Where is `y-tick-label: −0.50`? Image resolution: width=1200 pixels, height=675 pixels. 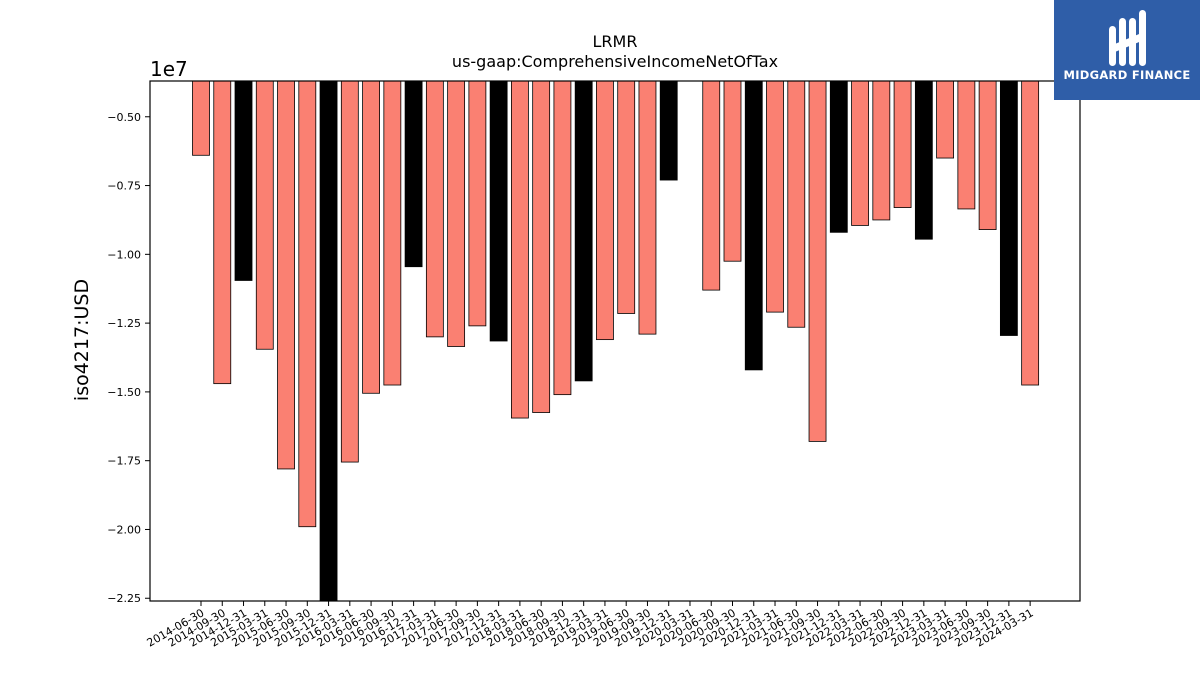 y-tick-label: −0.50 is located at coordinates (124, 117).